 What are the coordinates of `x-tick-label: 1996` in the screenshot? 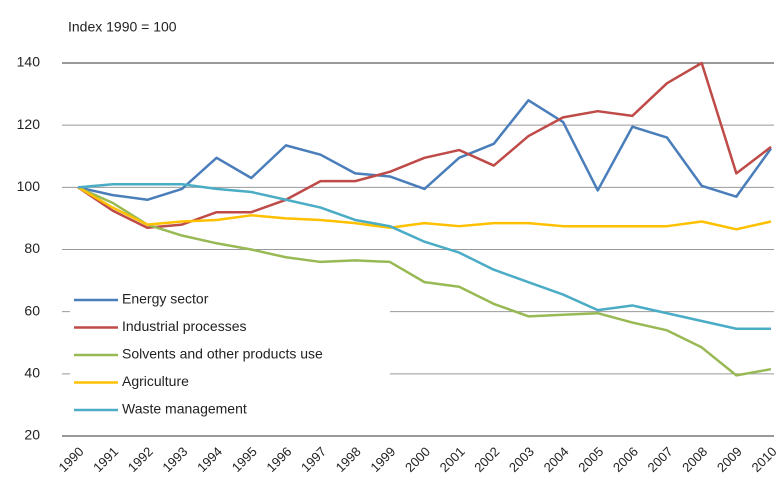 It's located at (278, 459).